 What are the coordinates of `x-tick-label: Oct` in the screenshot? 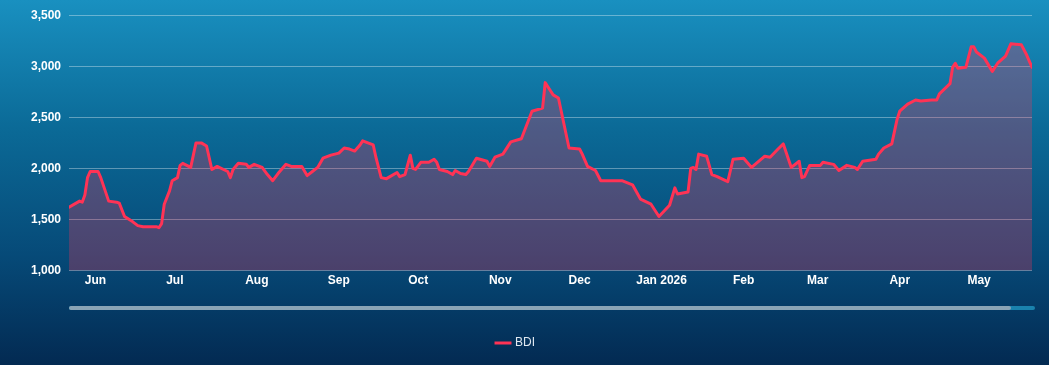 It's located at (418, 280).